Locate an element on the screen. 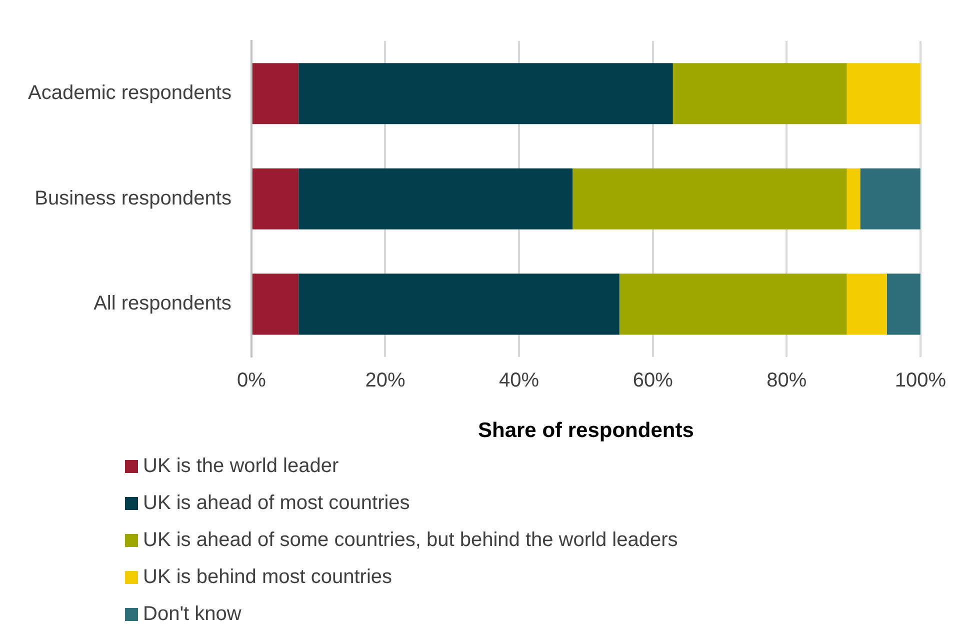 Image resolution: width=966 pixels, height=635 pixels. y-tick-label: All respondents is located at coordinates (163, 303).